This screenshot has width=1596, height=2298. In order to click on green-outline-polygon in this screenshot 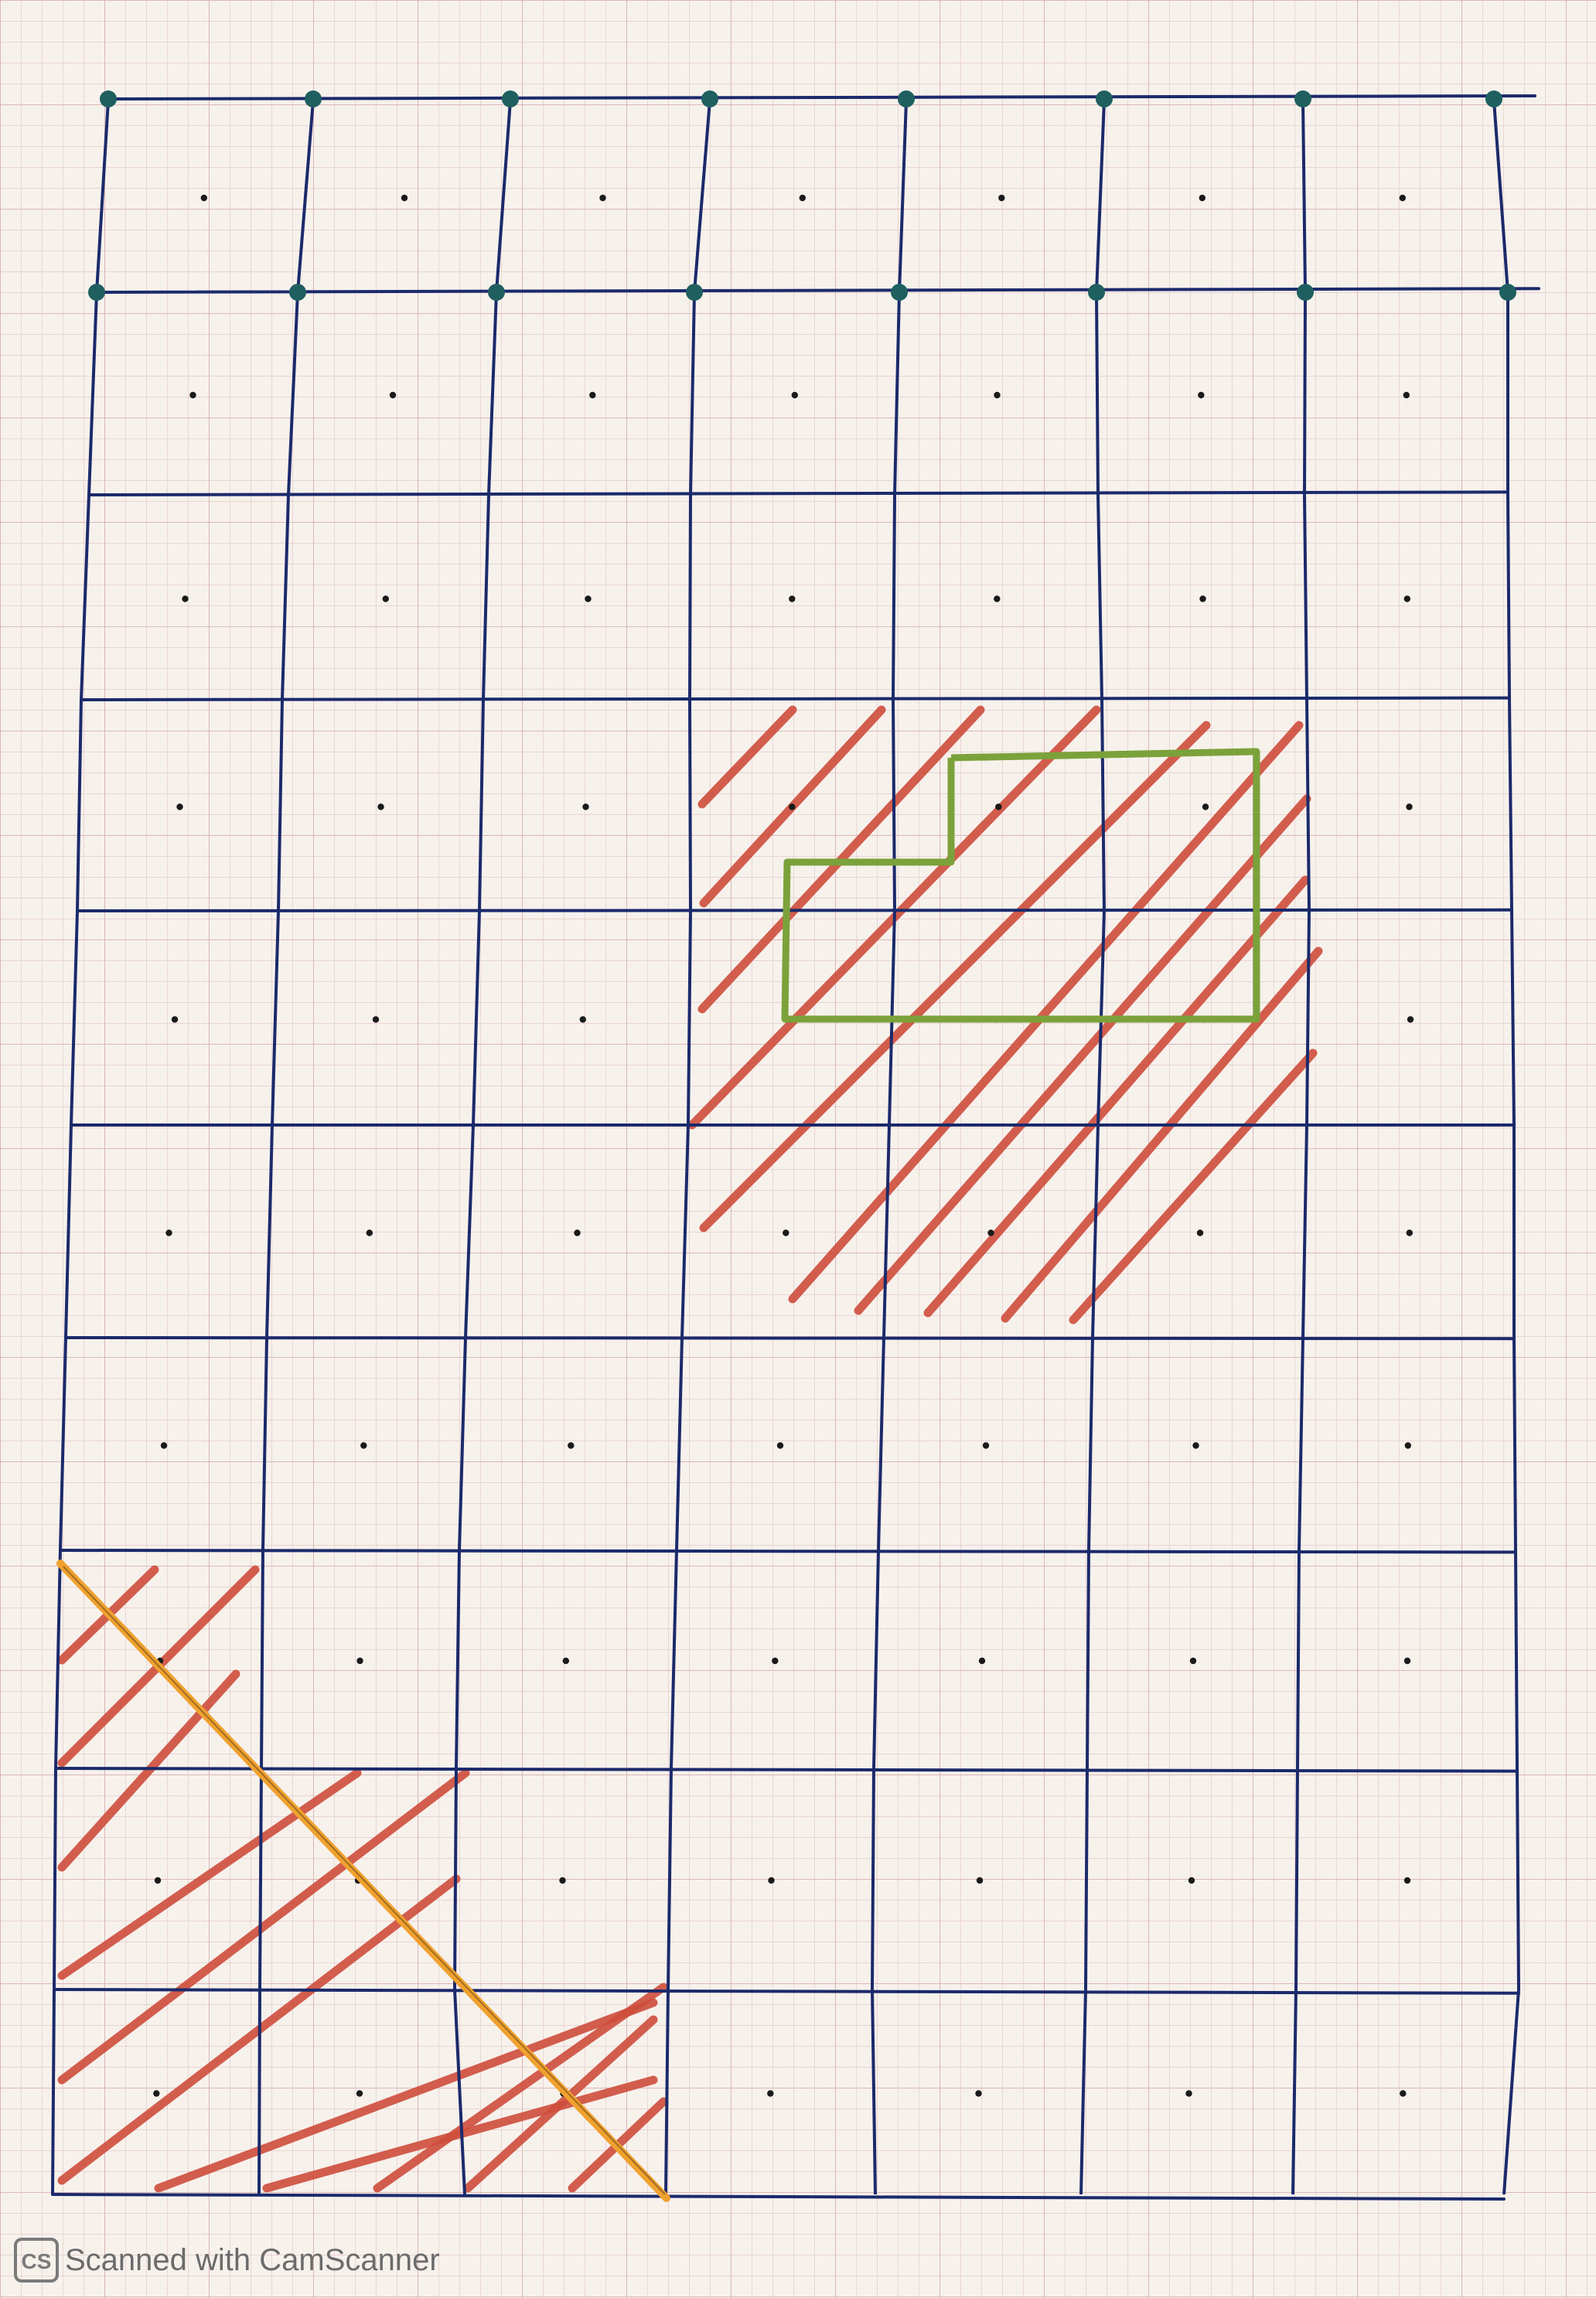, I will do `click(1020, 885)`.